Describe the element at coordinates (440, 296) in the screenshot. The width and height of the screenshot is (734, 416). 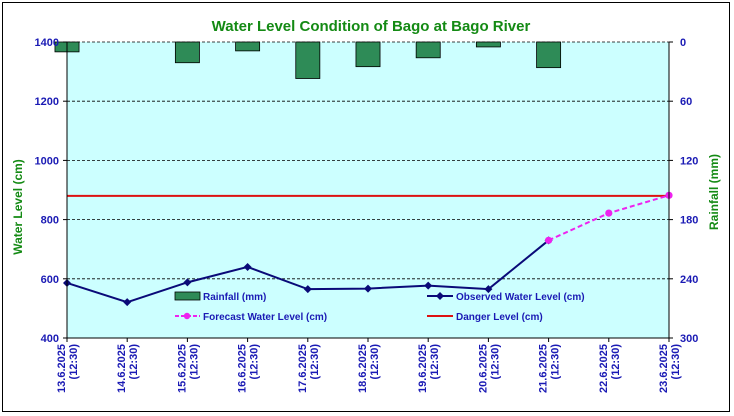
I see `legend-observed-marker` at that location.